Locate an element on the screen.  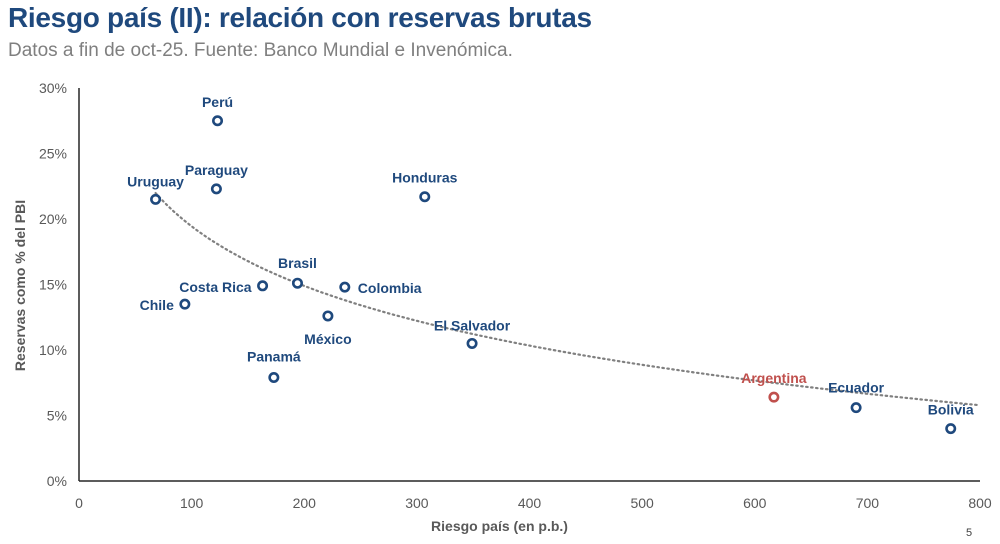
data-label: El Salvador is located at coordinates (472, 325).